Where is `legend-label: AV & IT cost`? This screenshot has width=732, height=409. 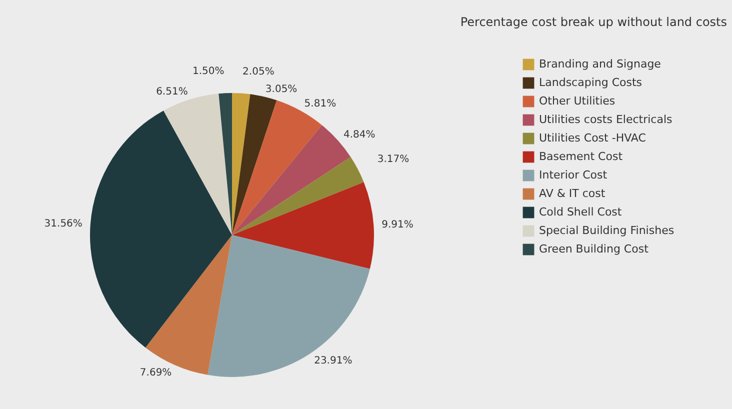 legend-label: AV & IT cost is located at coordinates (572, 193).